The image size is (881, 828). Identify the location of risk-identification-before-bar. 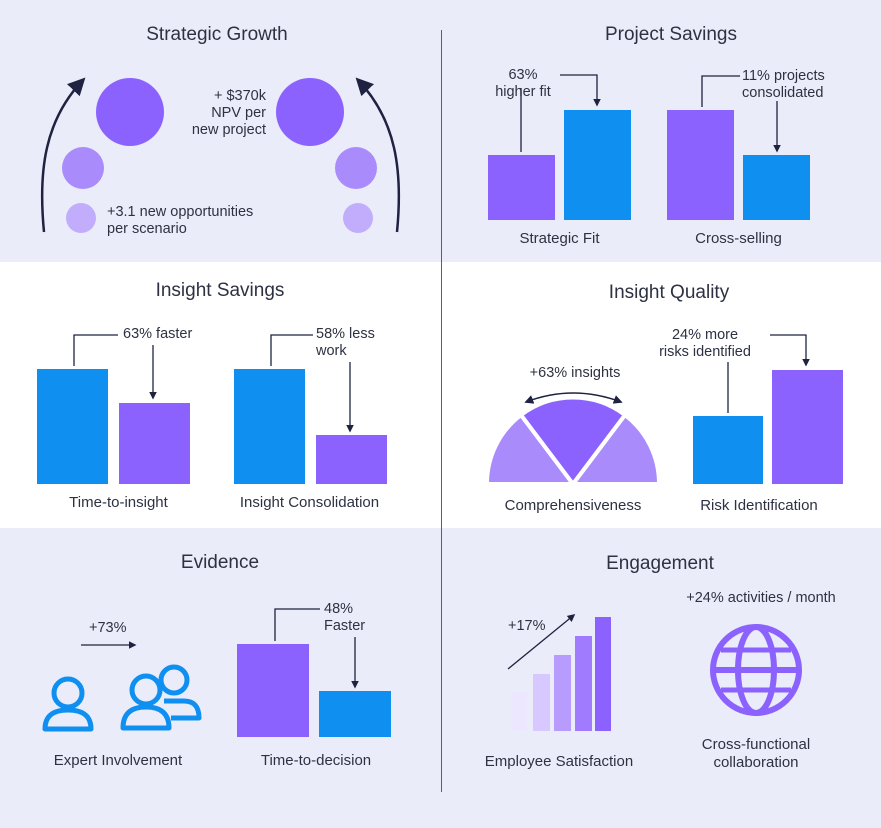
(728, 450).